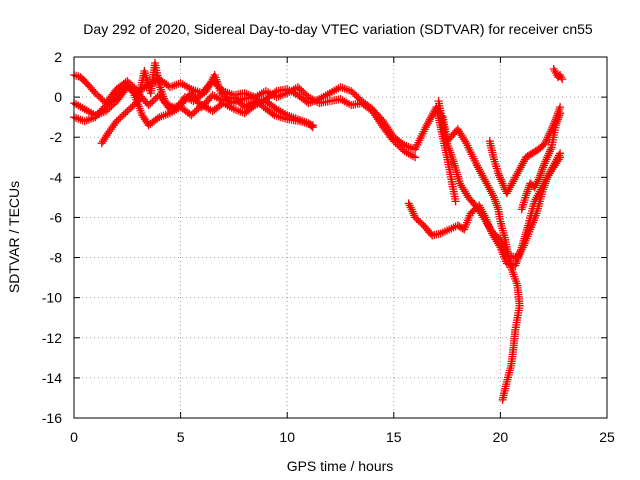 This screenshot has height=480, width=640. Describe the element at coordinates (478, 254) in the screenshot. I see `series-track-g` at that location.